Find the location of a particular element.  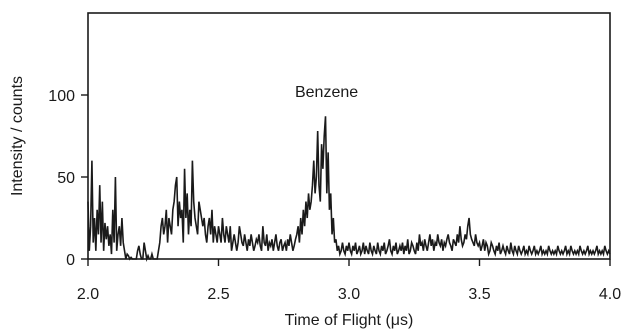

y-tick-label: 100 is located at coordinates (61, 96).